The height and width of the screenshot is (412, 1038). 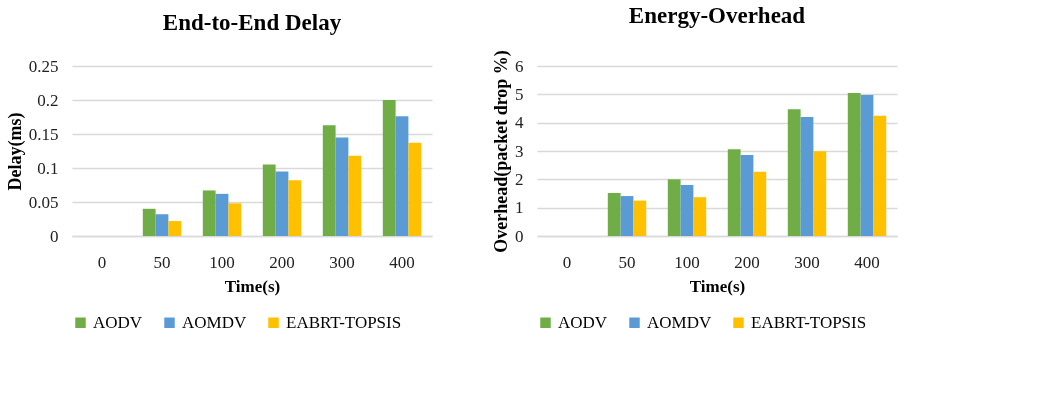 What do you see at coordinates (519, 208) in the screenshot?
I see `y-tick-label: 1` at bounding box center [519, 208].